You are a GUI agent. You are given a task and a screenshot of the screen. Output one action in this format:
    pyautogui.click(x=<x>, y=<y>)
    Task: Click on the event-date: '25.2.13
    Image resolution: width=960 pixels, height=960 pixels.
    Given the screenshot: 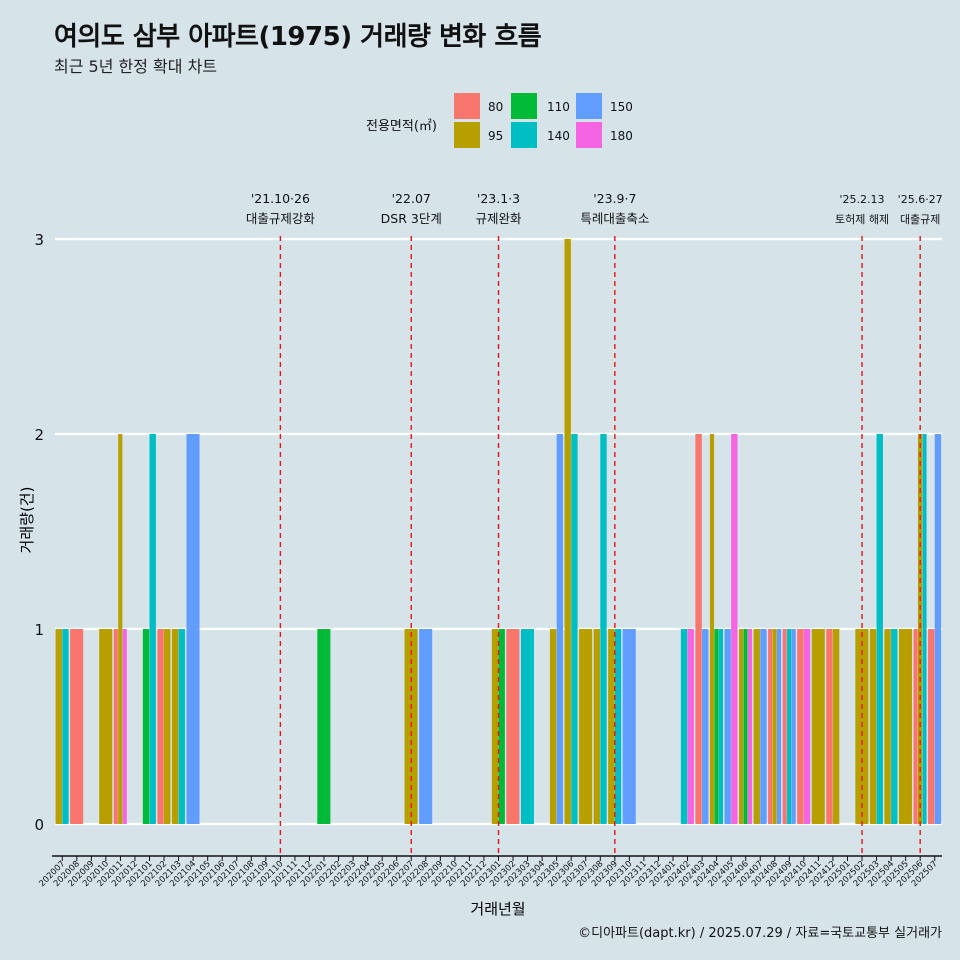 What is the action you would take?
    pyautogui.click(x=862, y=199)
    